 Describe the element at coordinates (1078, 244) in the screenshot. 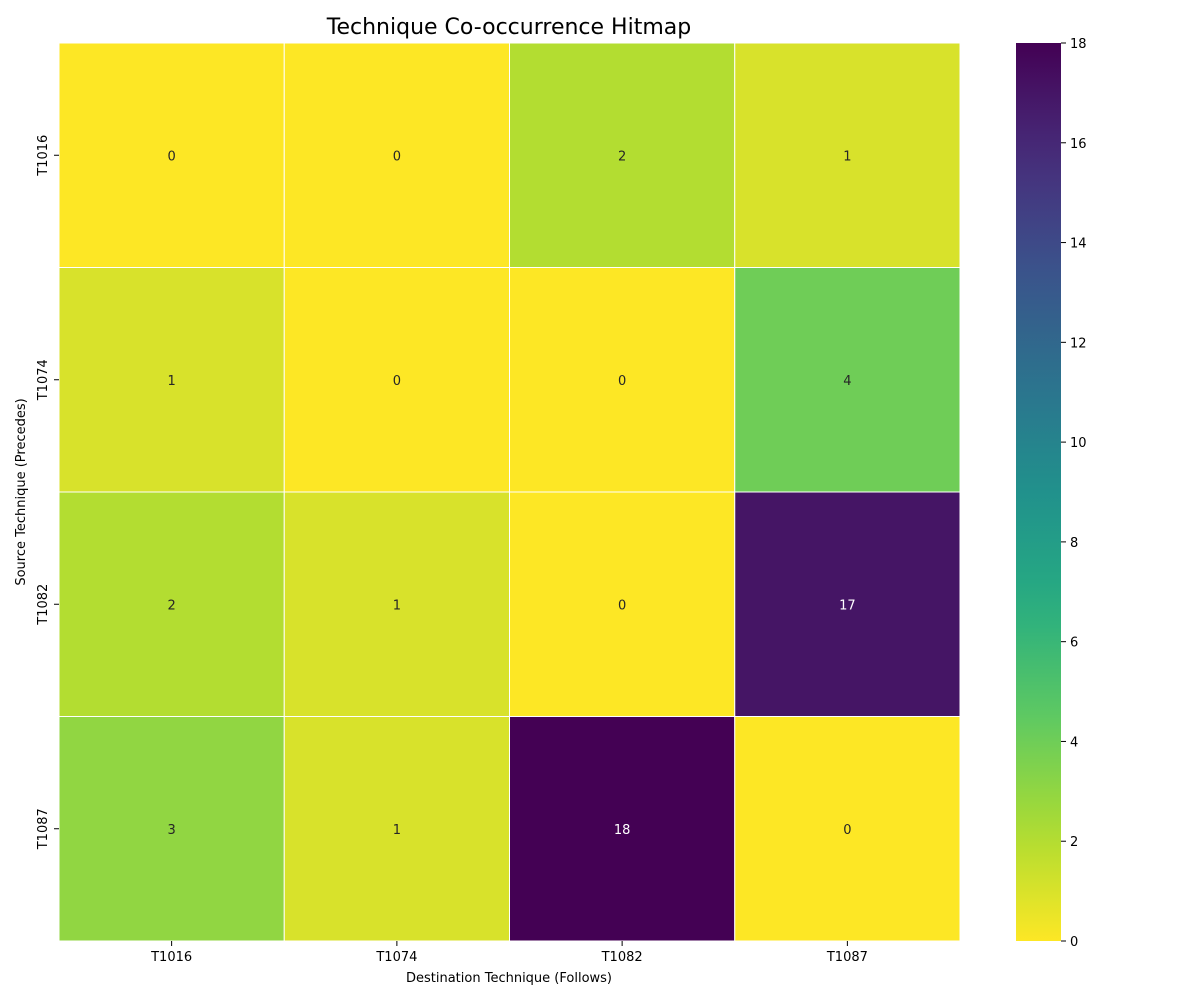

I see `colorbar-tick-label: 14` at that location.